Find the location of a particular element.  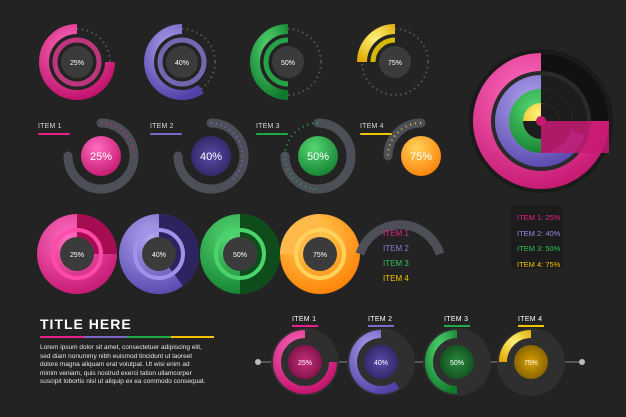

concentric-ring-chart is located at coordinates (541, 121).